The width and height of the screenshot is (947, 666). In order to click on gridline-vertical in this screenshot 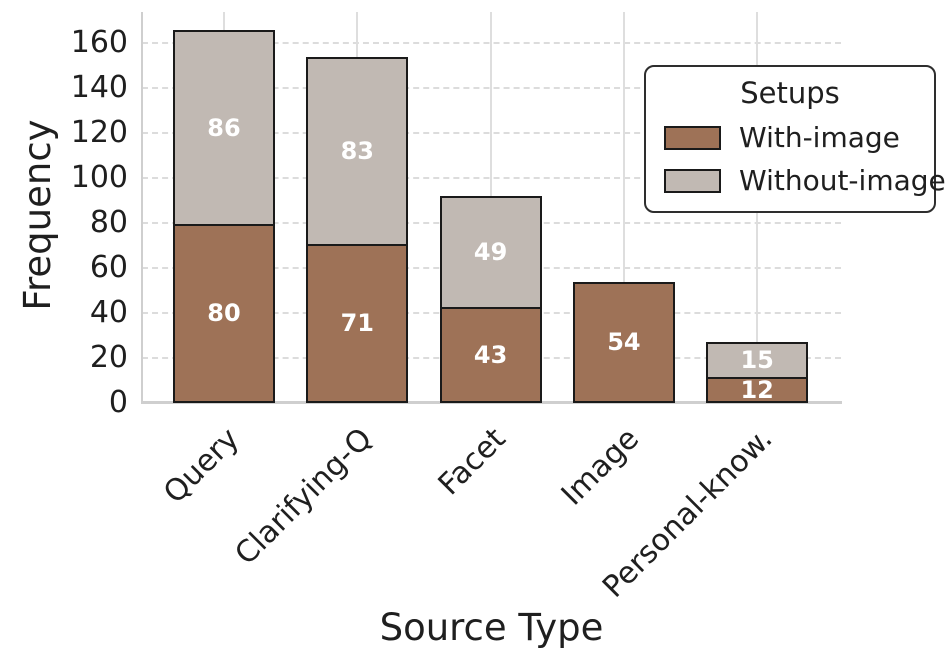, I will do `click(623, 207)`.